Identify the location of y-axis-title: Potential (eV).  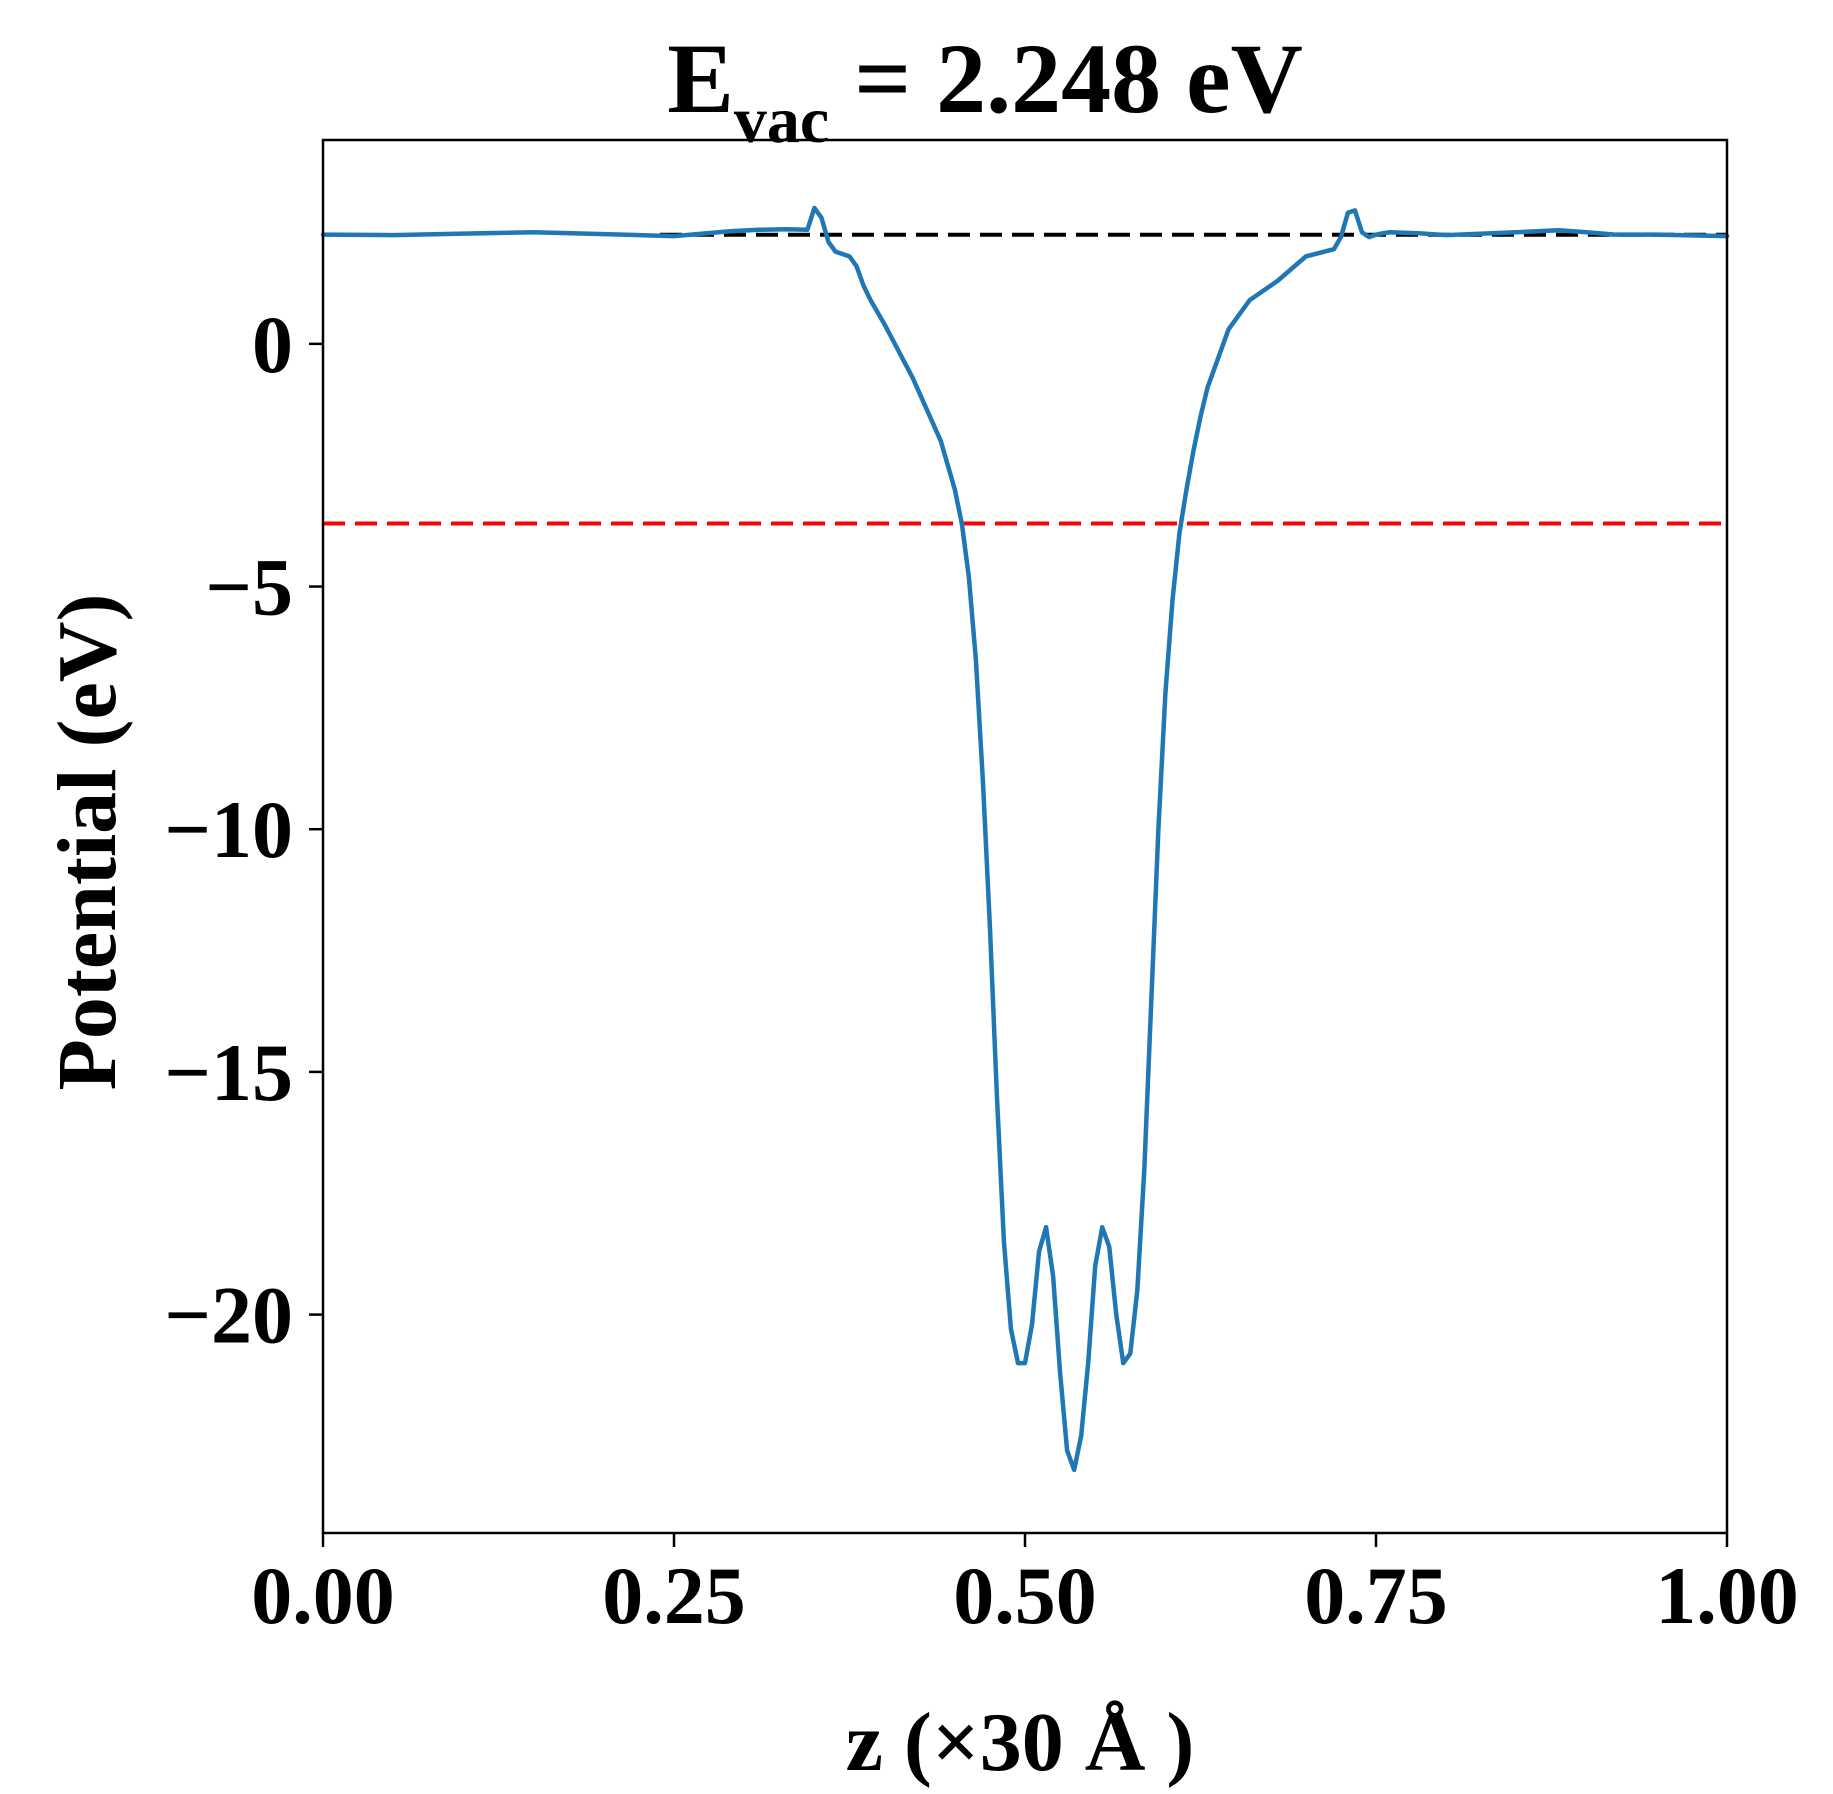
(87, 842).